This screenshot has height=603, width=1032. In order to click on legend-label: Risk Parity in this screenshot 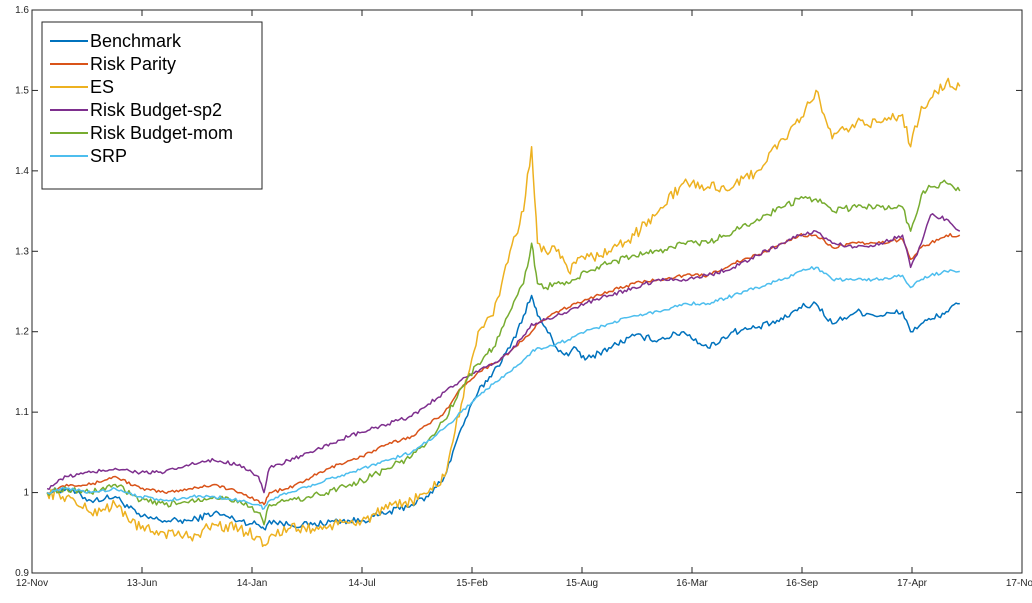, I will do `click(133, 64)`.